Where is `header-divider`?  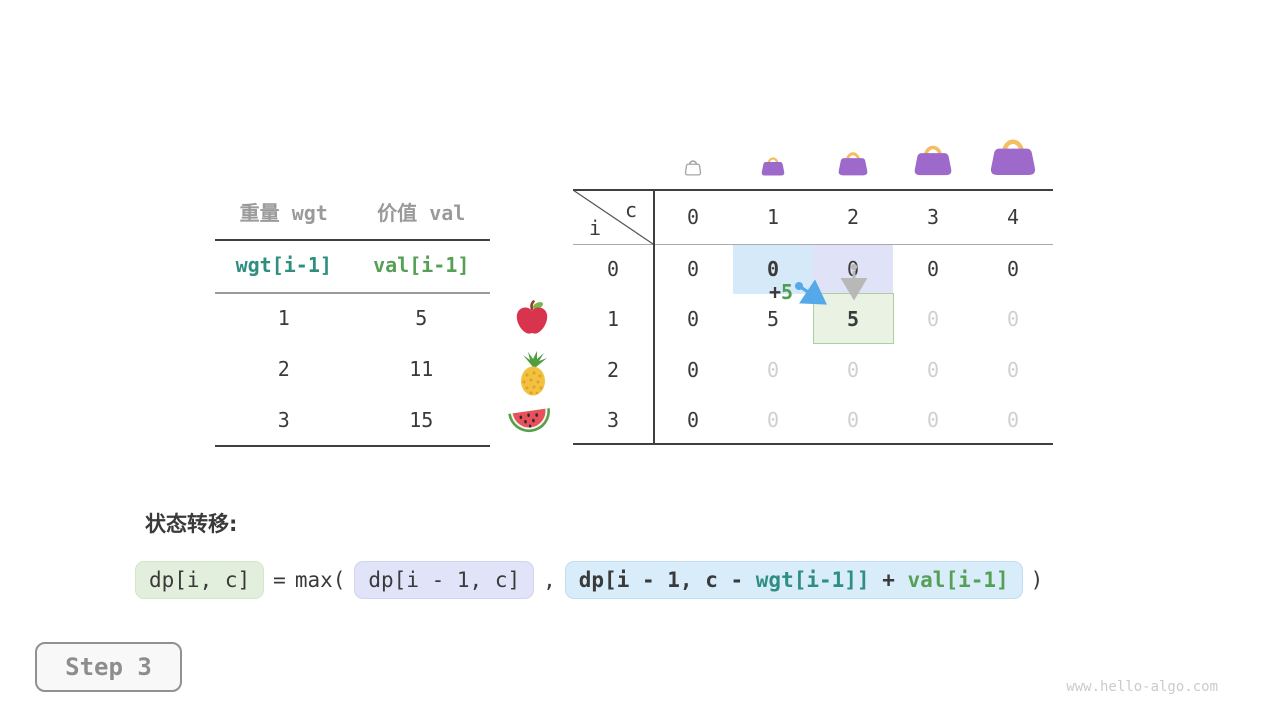
header-divider is located at coordinates (813, 244).